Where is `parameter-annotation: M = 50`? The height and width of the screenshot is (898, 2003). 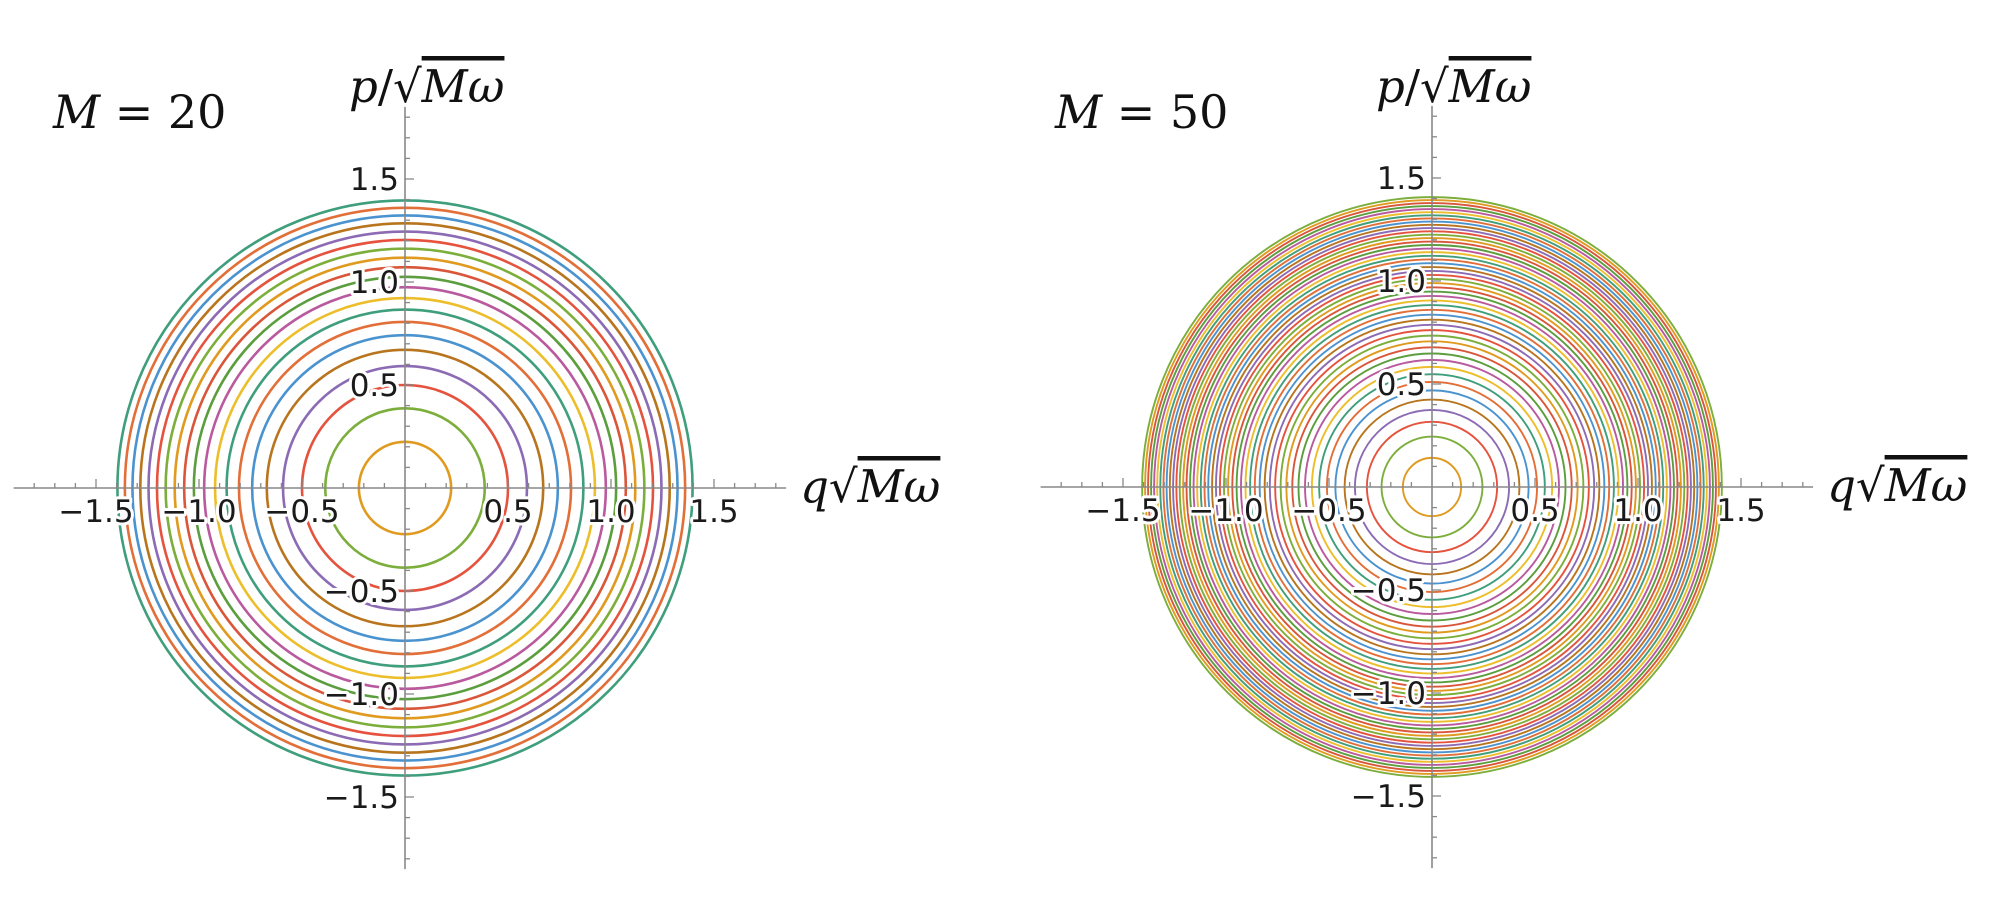
parameter-annotation: M = 50 is located at coordinates (1141, 112).